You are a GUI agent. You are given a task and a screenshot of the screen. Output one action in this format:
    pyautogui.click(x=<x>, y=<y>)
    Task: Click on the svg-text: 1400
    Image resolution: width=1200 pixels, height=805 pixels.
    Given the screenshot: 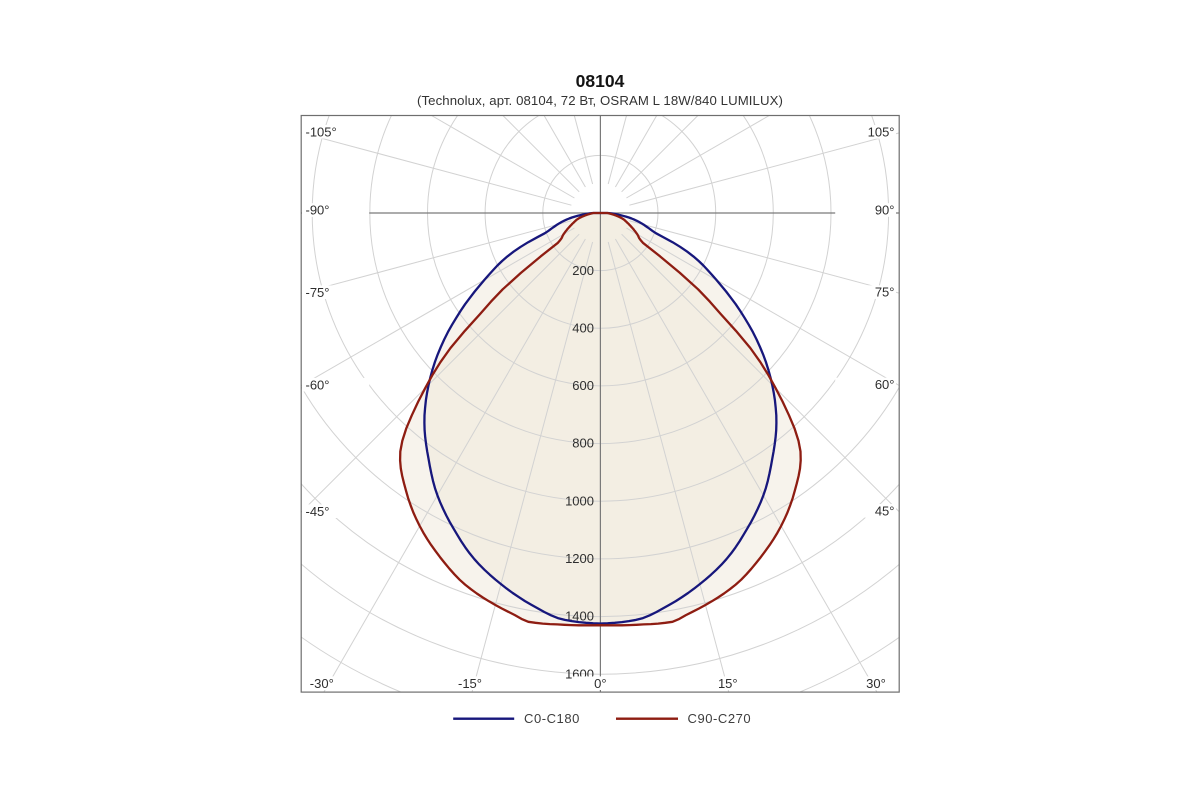 What is the action you would take?
    pyautogui.click(x=579, y=616)
    